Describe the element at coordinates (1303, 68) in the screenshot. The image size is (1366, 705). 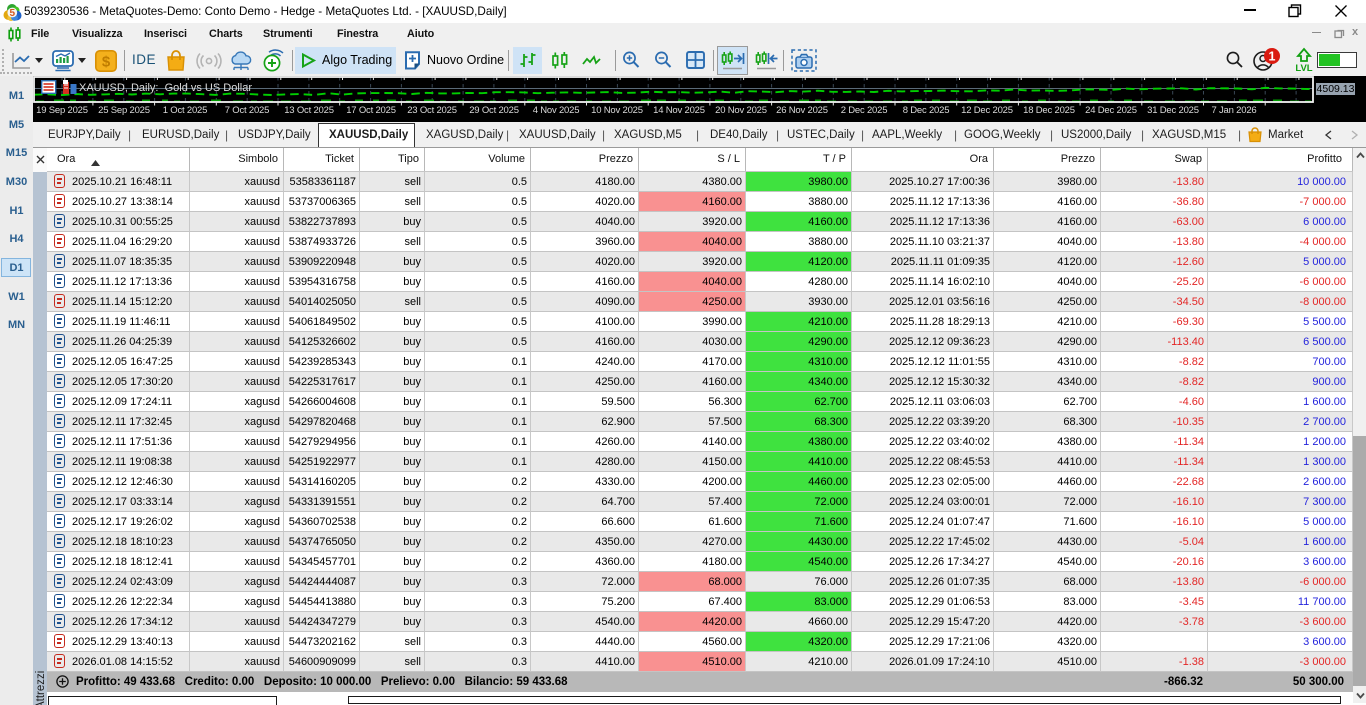
I see `svg-text: LVL` at that location.